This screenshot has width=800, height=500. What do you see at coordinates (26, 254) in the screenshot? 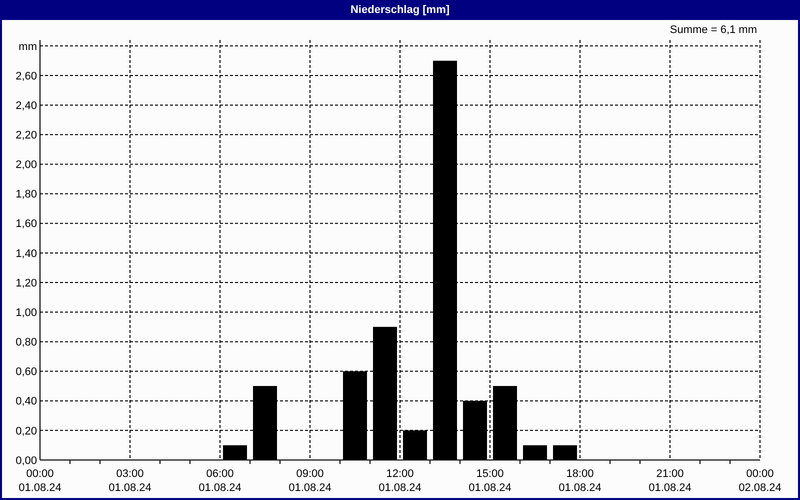
I see `y-tick-label: 1,40` at bounding box center [26, 254].